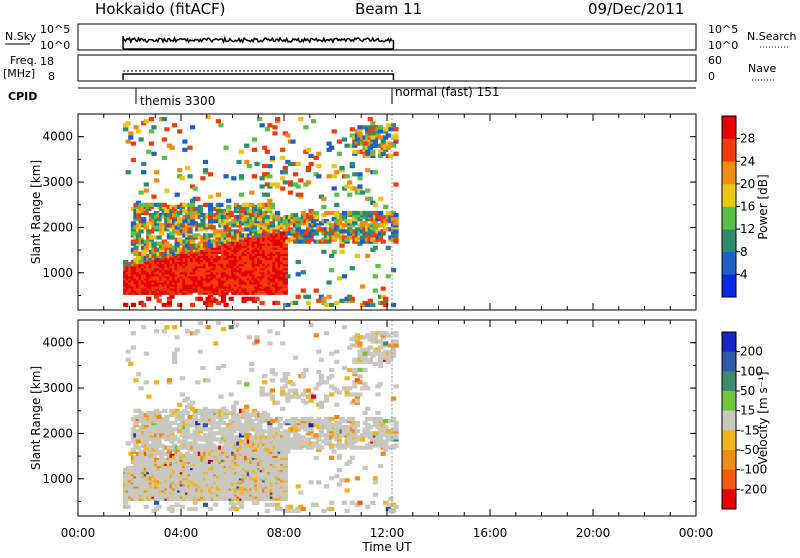  I want to click on cpid-mode-1: themis 3300, so click(177, 101).